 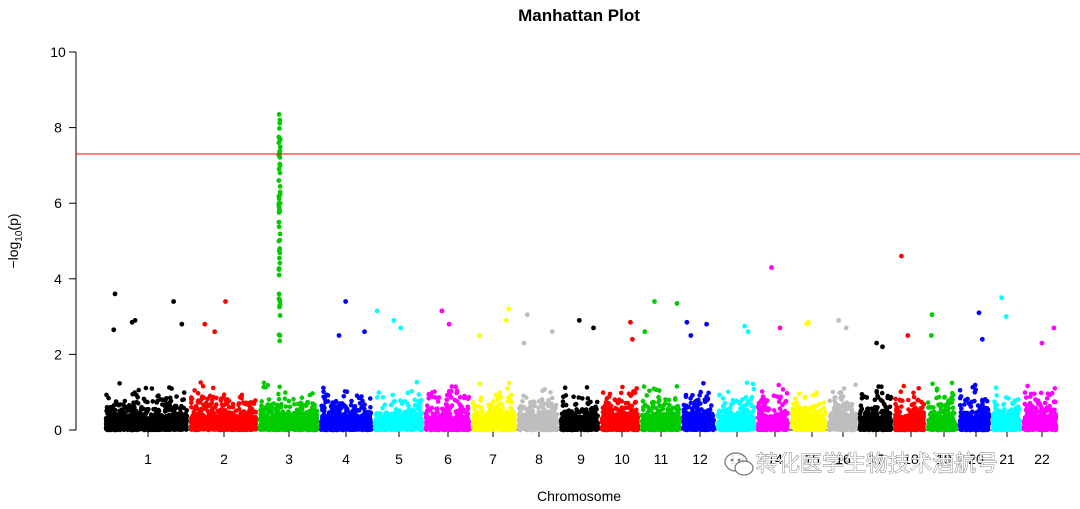 I want to click on chromosome-5-points, so click(x=398, y=370).